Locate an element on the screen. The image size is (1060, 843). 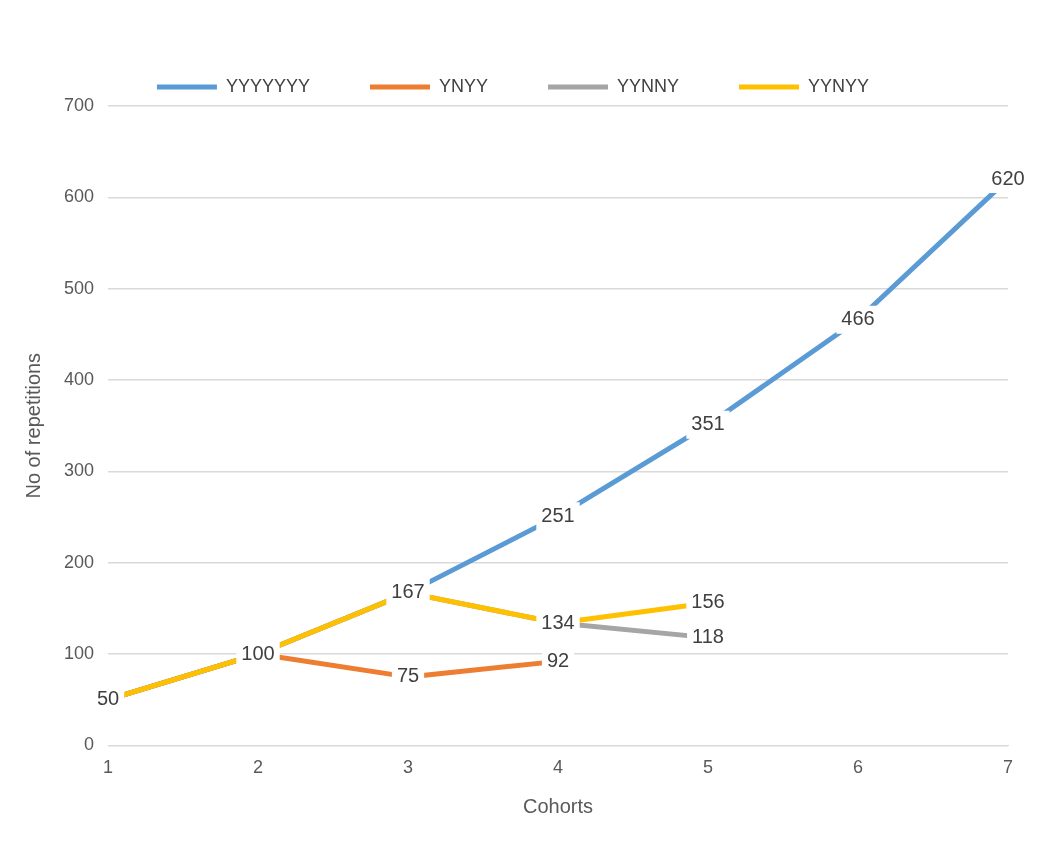
y-tick-label: 300 is located at coordinates (79, 470).